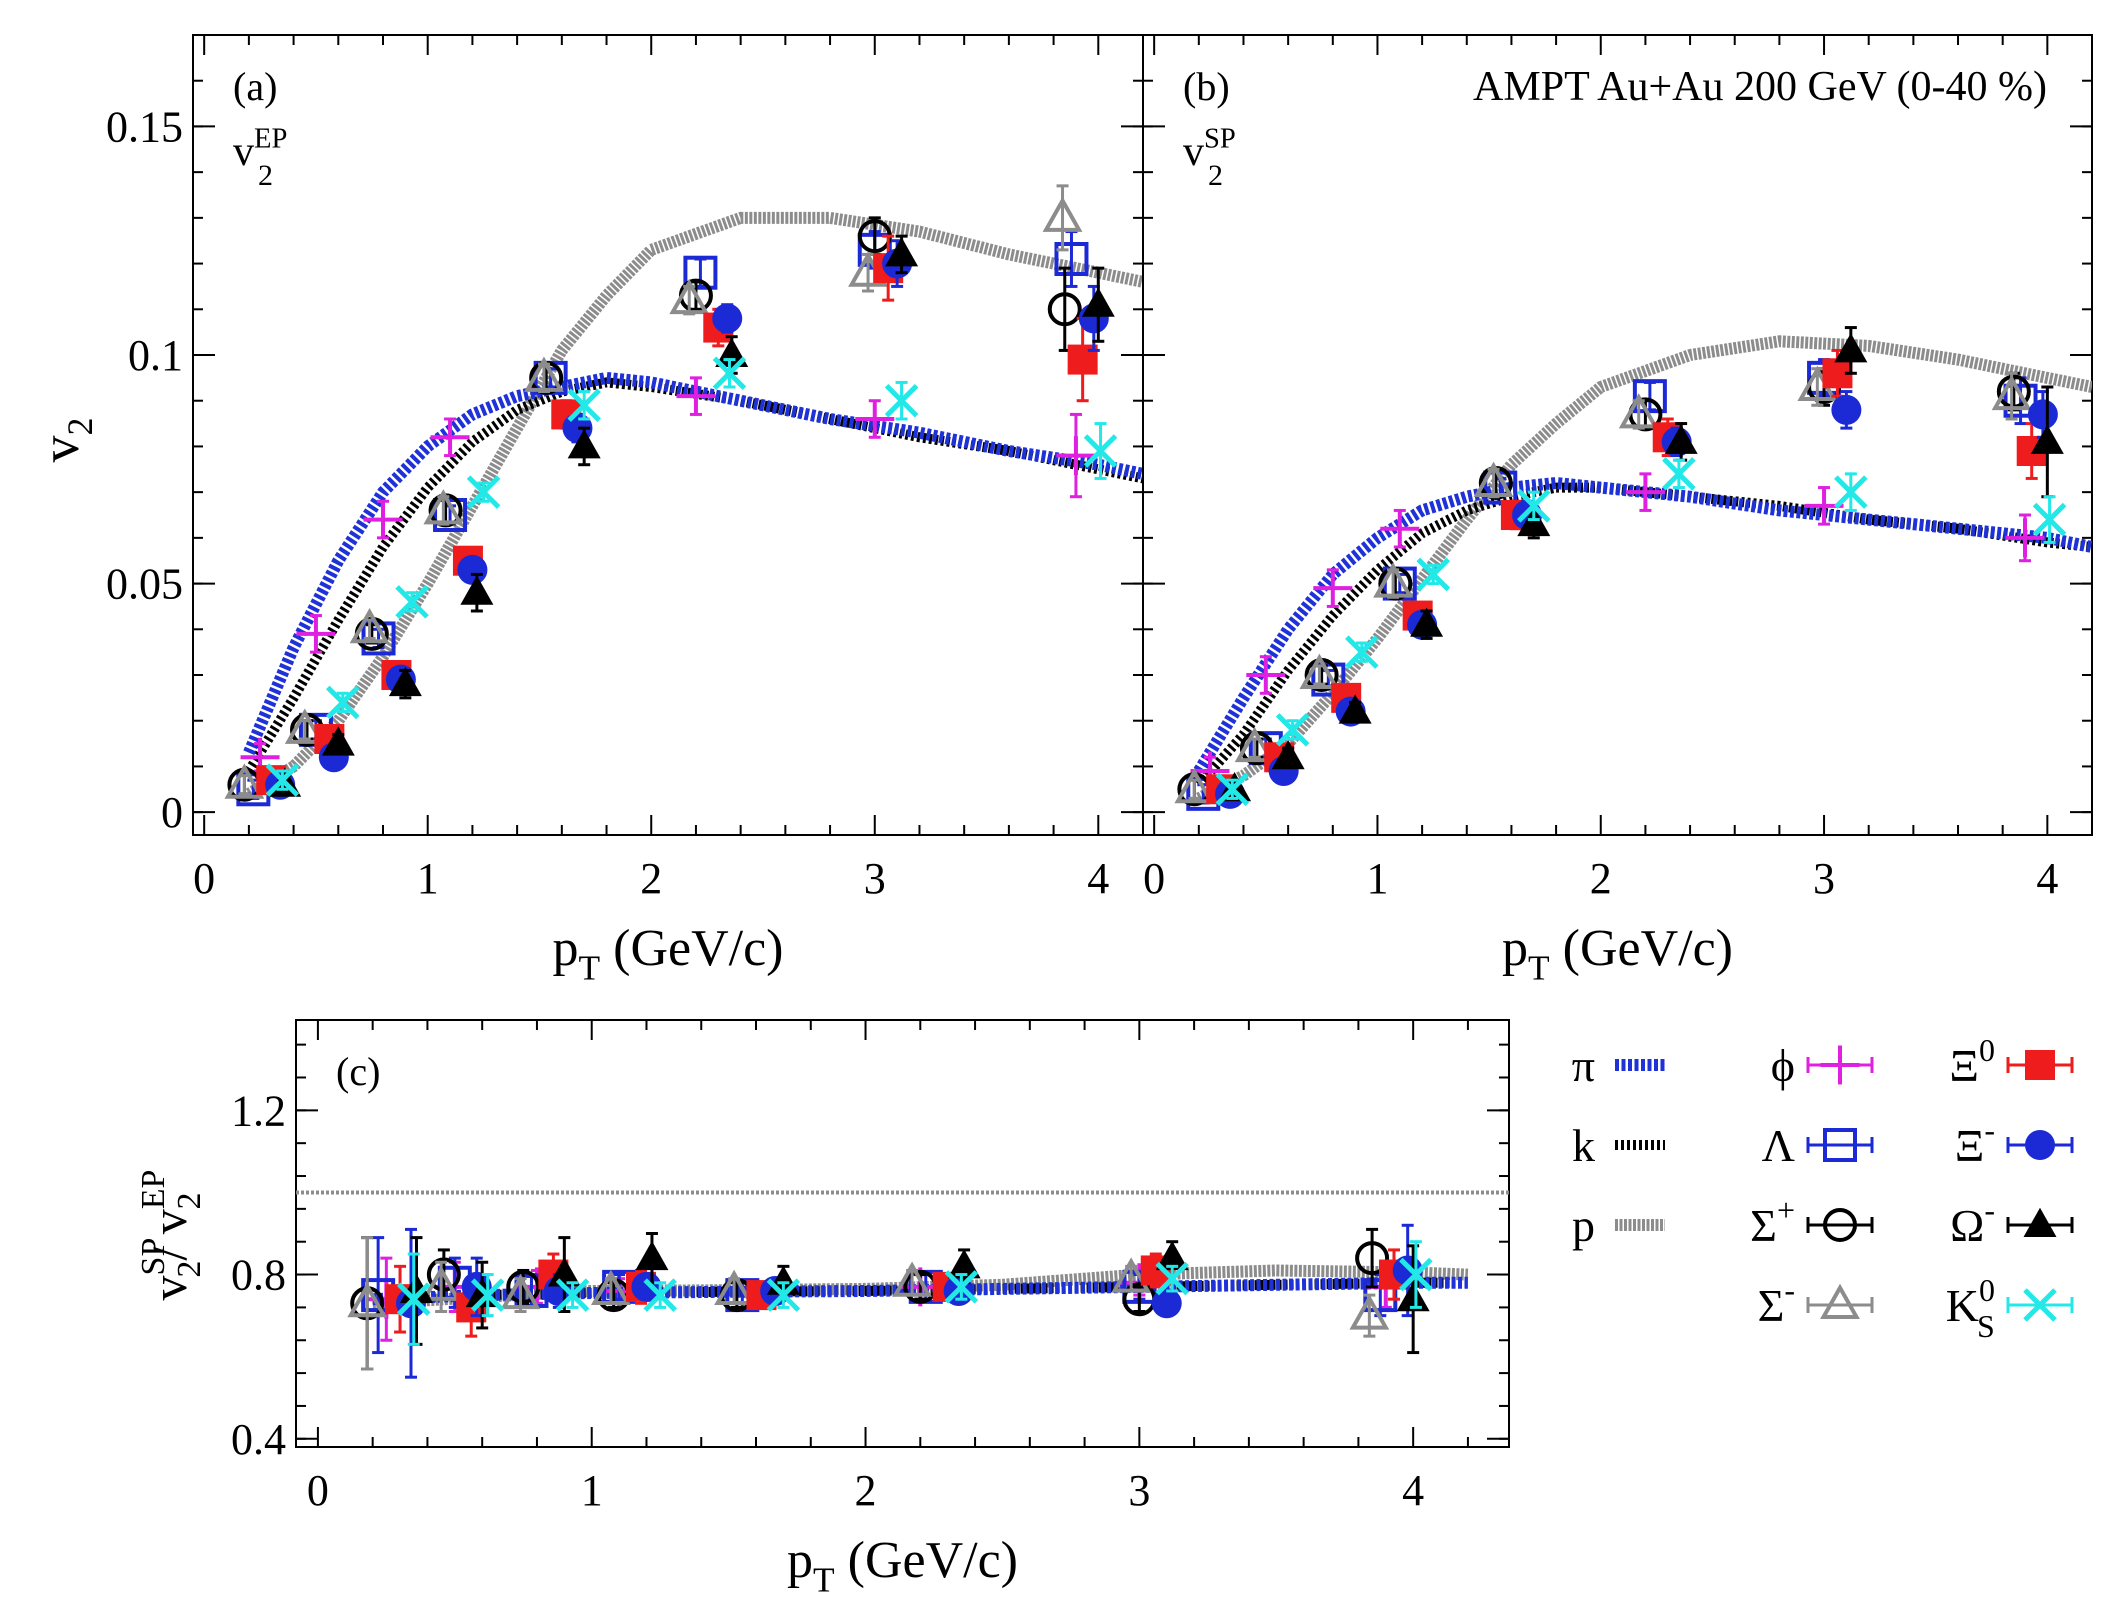 Image resolution: width=2120 pixels, height=1618 pixels. I want to click on legend-entry-omegam: Ω-, so click(2012, 1221).